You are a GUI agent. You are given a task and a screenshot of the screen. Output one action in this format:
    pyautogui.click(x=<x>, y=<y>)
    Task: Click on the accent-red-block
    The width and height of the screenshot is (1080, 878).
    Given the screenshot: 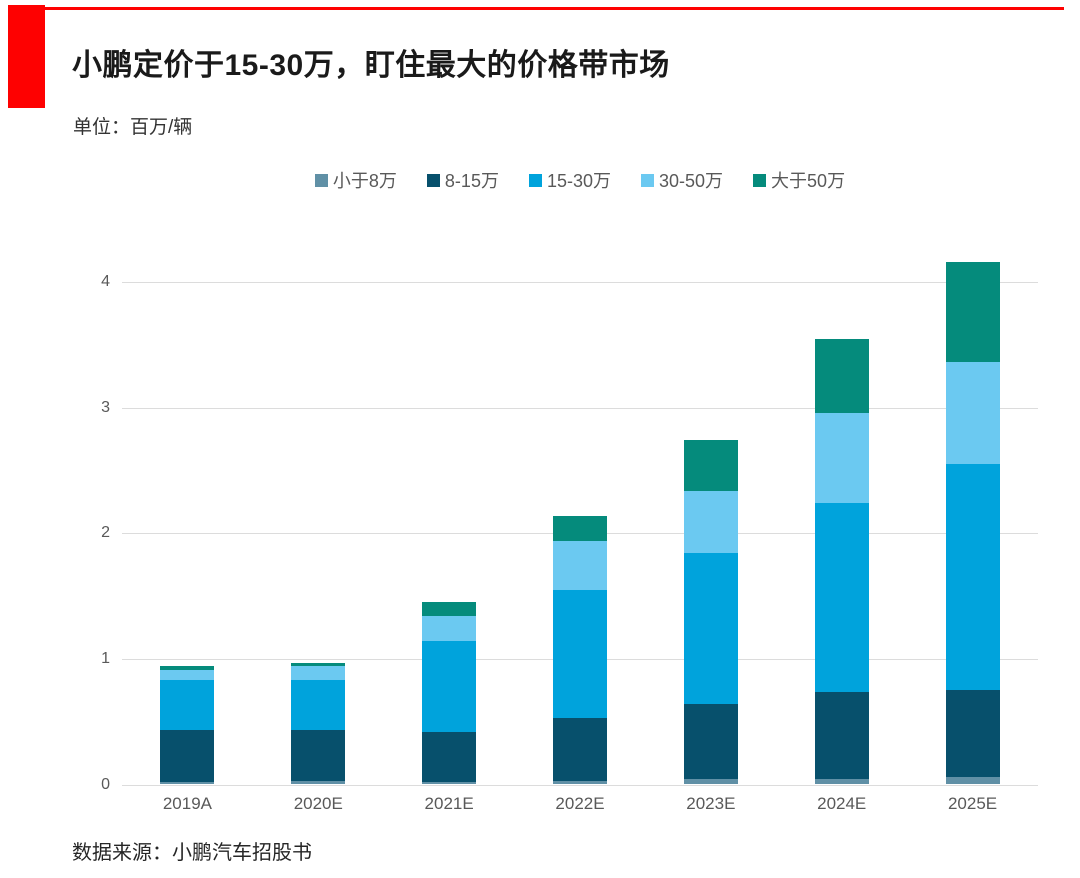 What is the action you would take?
    pyautogui.click(x=26, y=56)
    